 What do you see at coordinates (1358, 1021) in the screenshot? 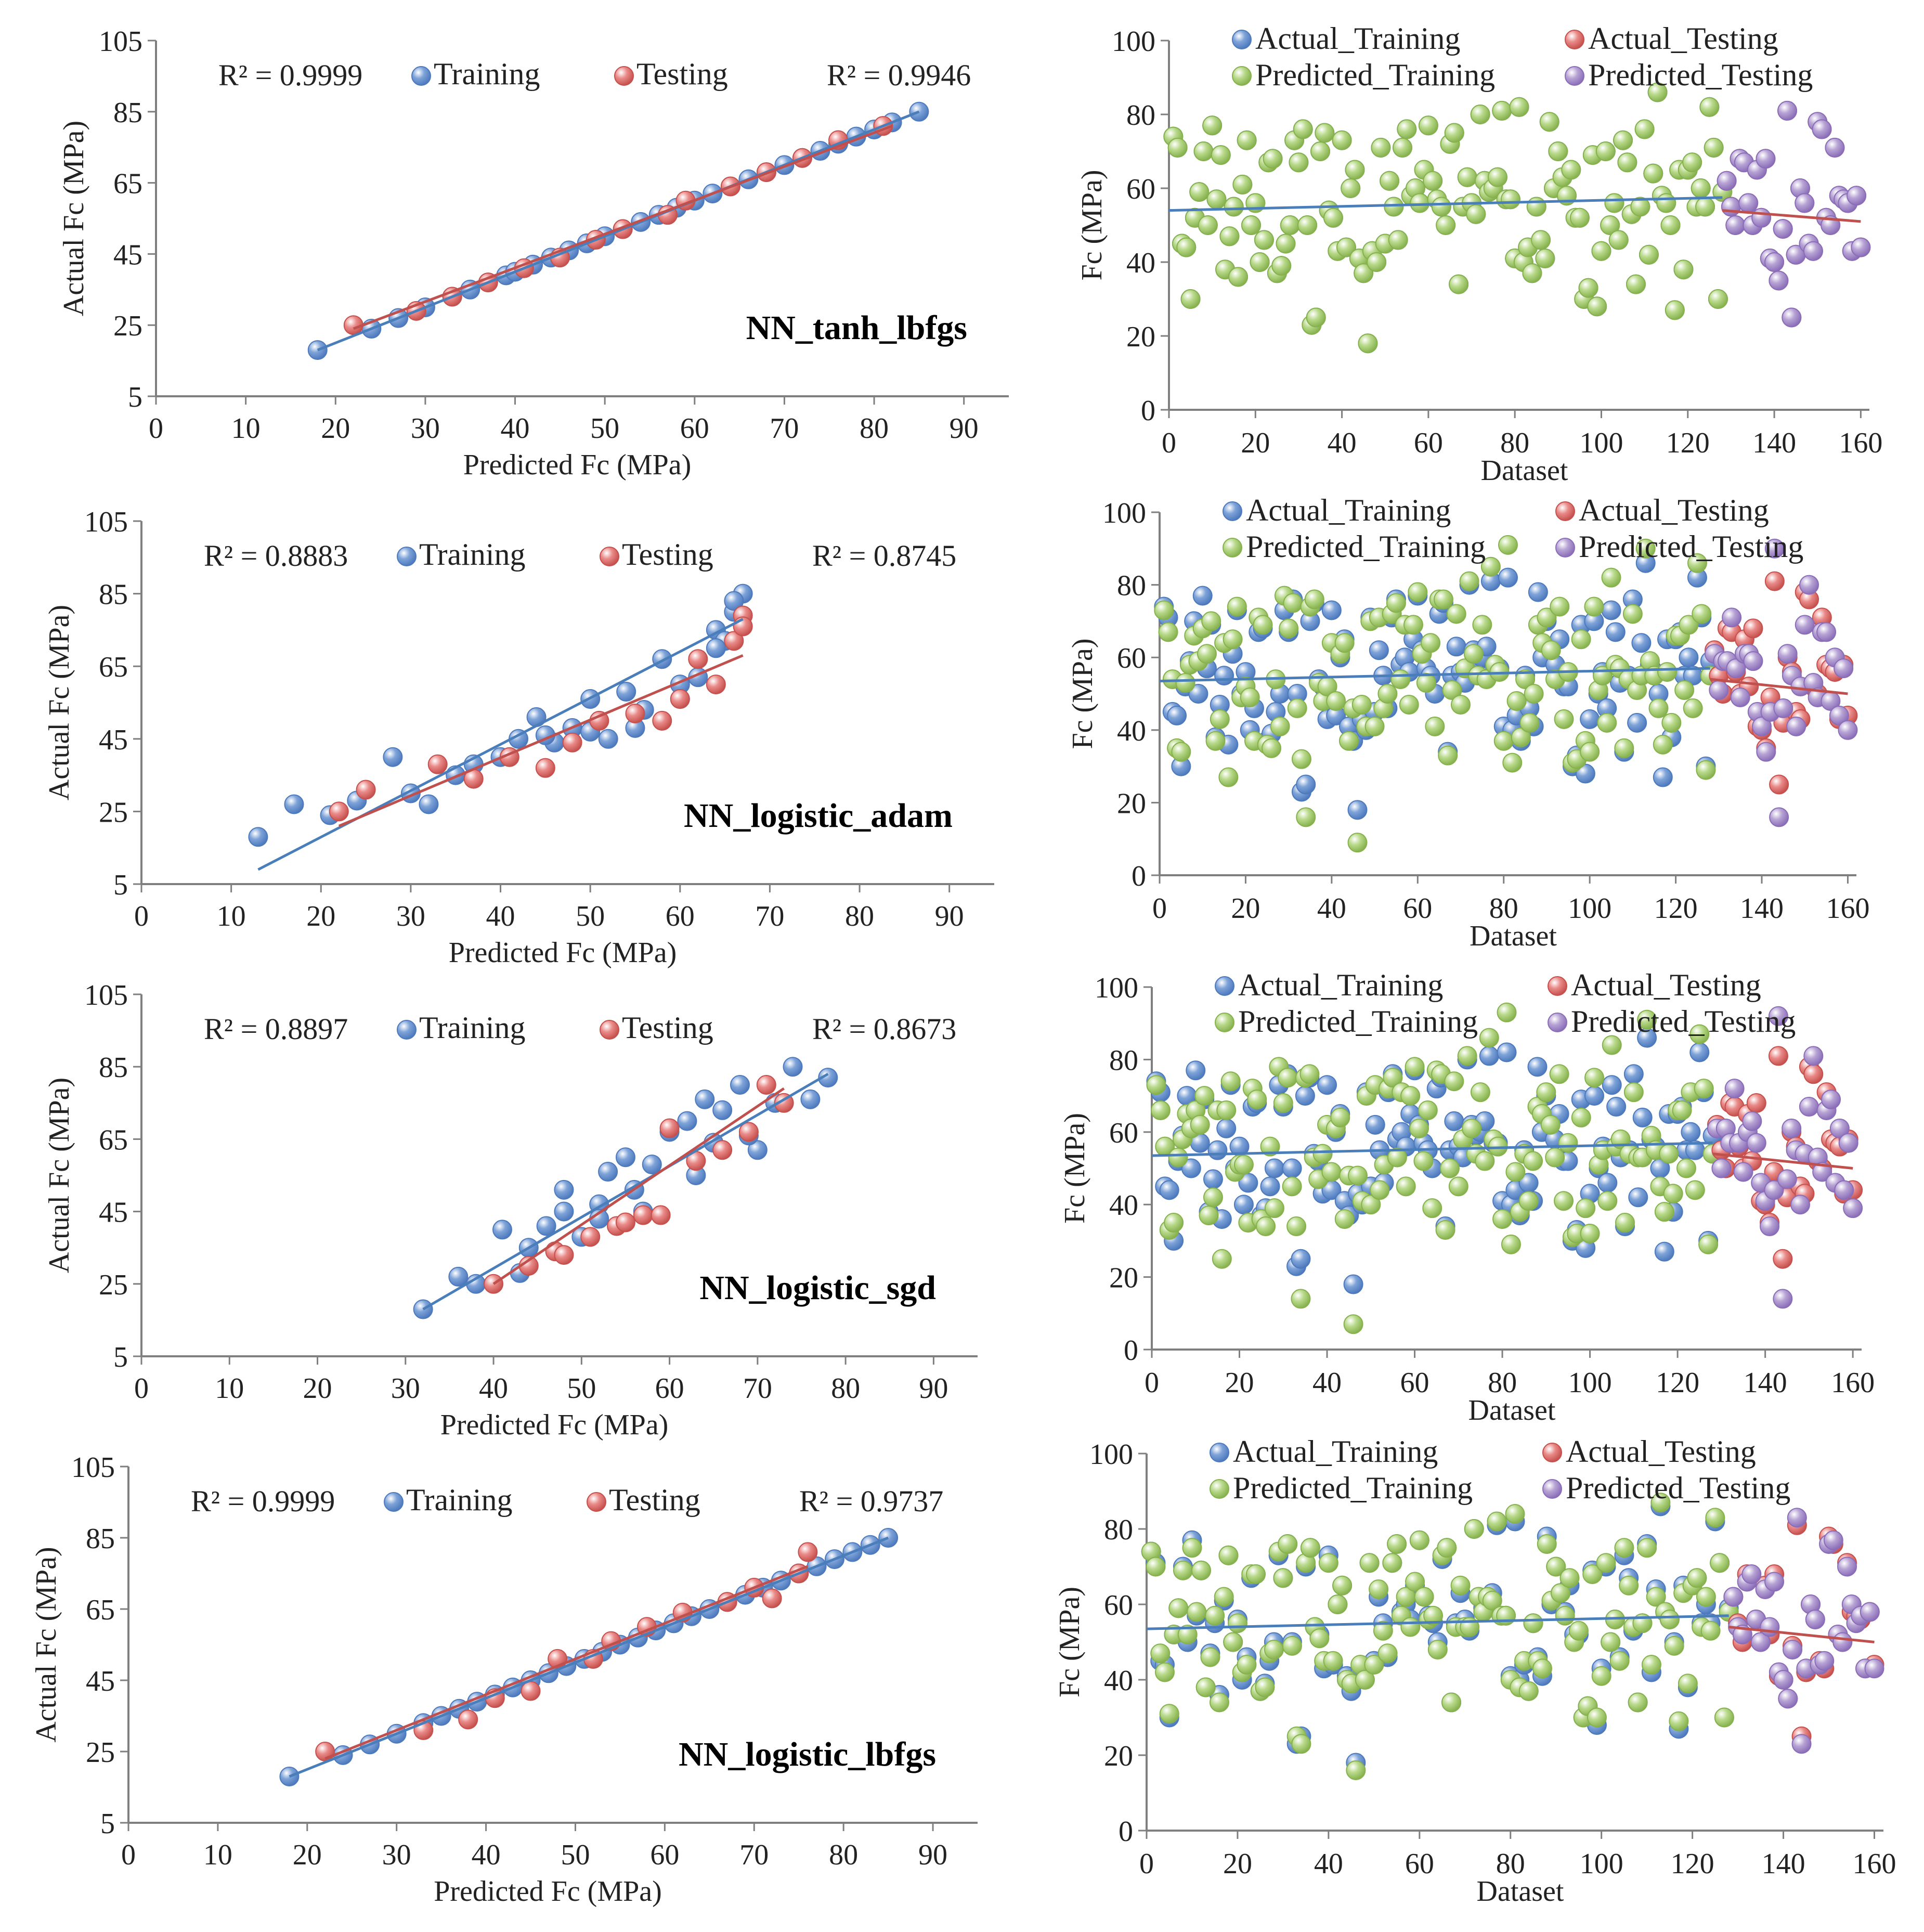
I see `legend-predicted-training-label: Predicted_Training` at bounding box center [1358, 1021].